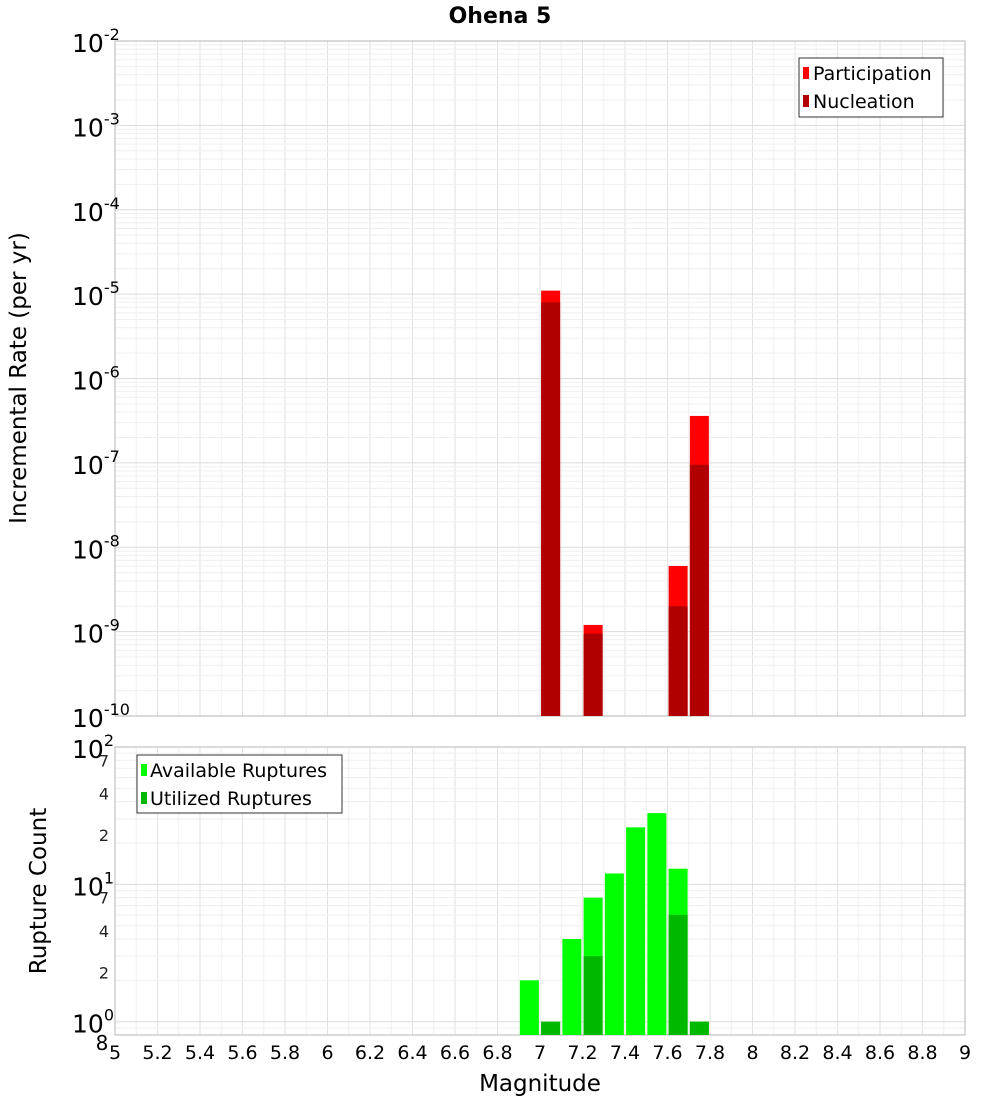 This screenshot has height=1105, width=1000. What do you see at coordinates (285, 1053) in the screenshot?
I see `x-tick-label: 5.8` at bounding box center [285, 1053].